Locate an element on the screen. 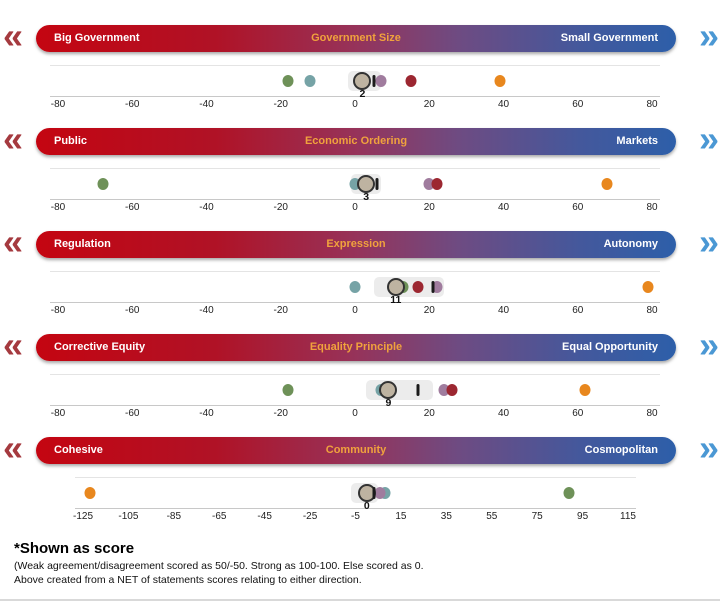 The image size is (720, 603). axis-tick-label: -5 is located at coordinates (355, 516).